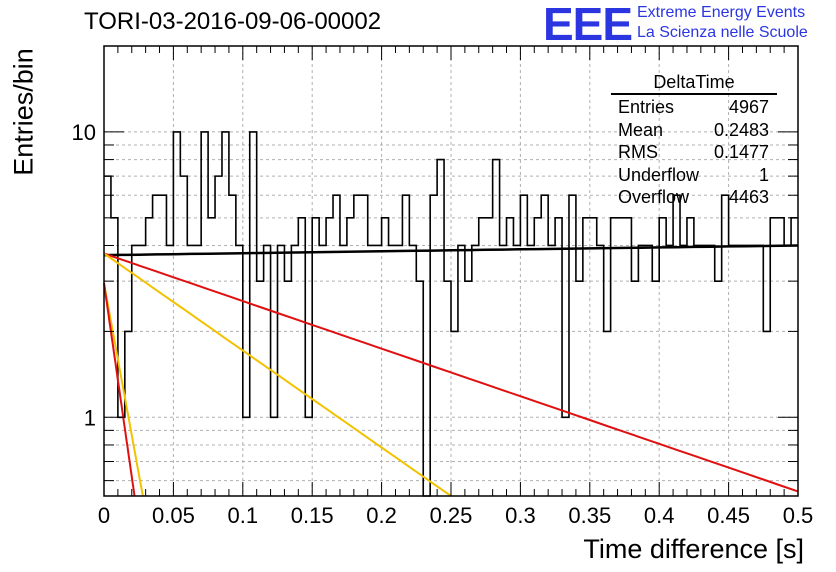 Image resolution: width=836 pixels, height=572 pixels. Describe the element at coordinates (741, 152) in the screenshot. I see `stats-value: 0.1477` at that location.